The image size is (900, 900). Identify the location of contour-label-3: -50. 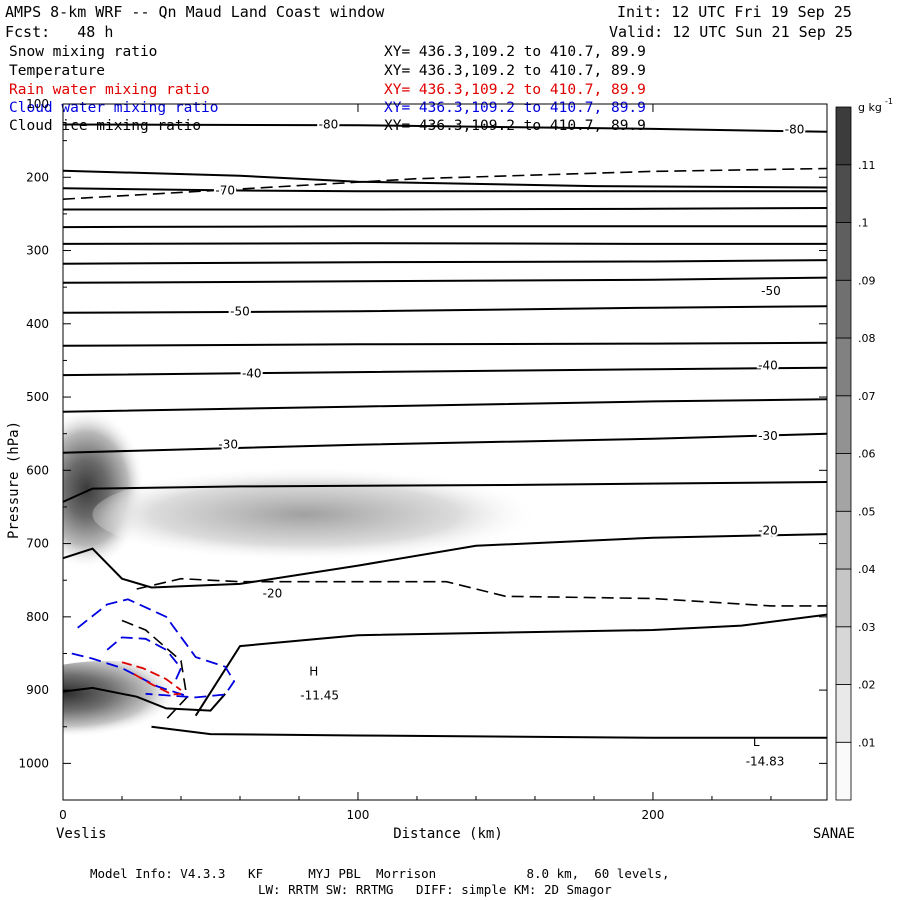
(240, 311).